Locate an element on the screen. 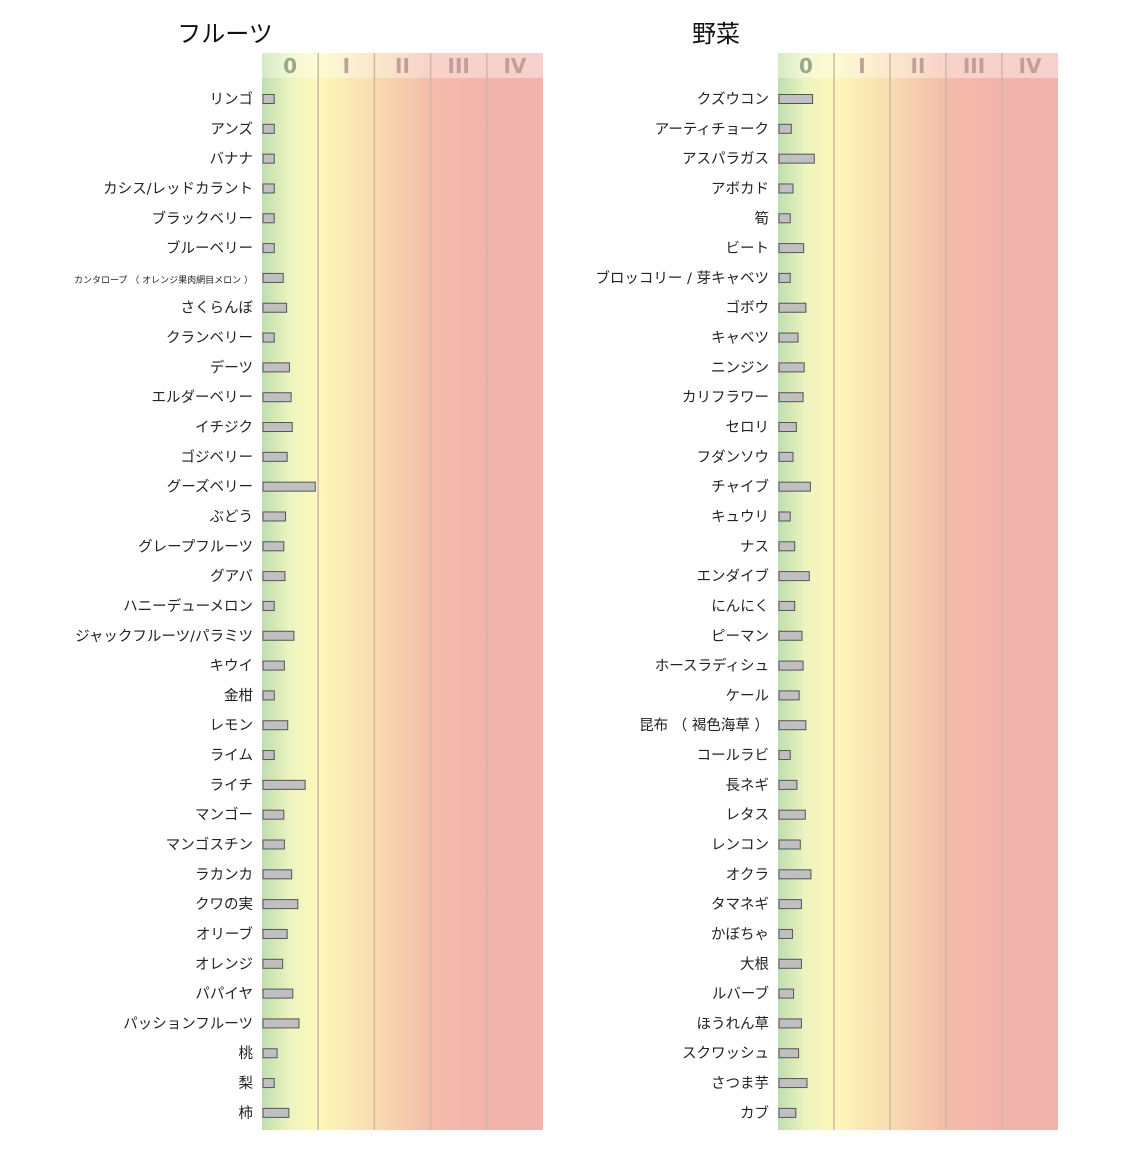 This screenshot has height=1171, width=1146. category-label: アンズ is located at coordinates (231, 129).